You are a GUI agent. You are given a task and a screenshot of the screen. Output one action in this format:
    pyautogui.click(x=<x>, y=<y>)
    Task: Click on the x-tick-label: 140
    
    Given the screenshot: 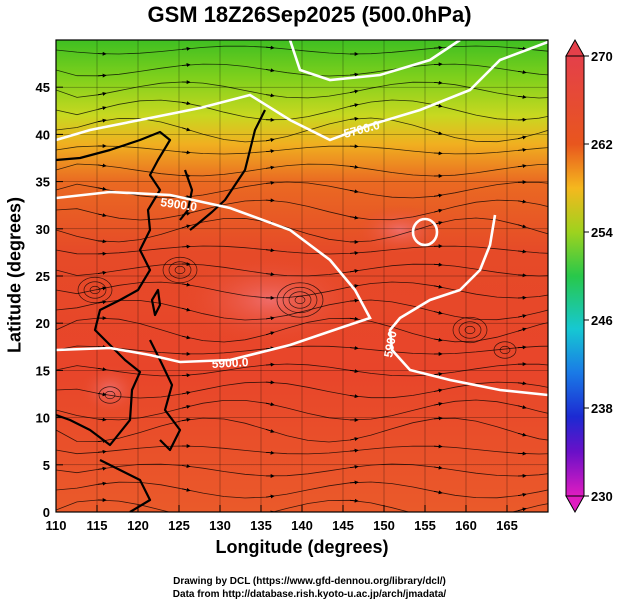 What is the action you would take?
    pyautogui.click(x=302, y=525)
    